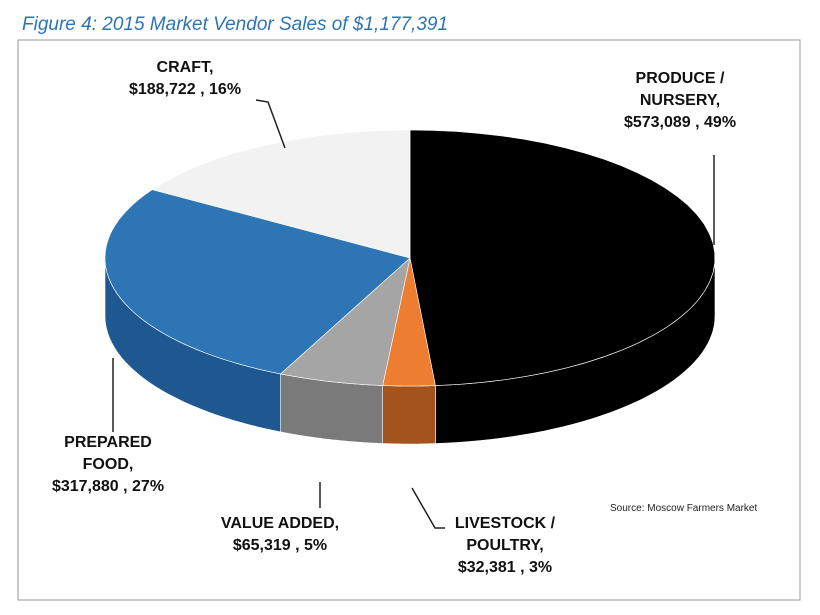 This screenshot has height=615, width=820. What do you see at coordinates (280, 545) in the screenshot?
I see `value-label: $65,319 , 5%` at bounding box center [280, 545].